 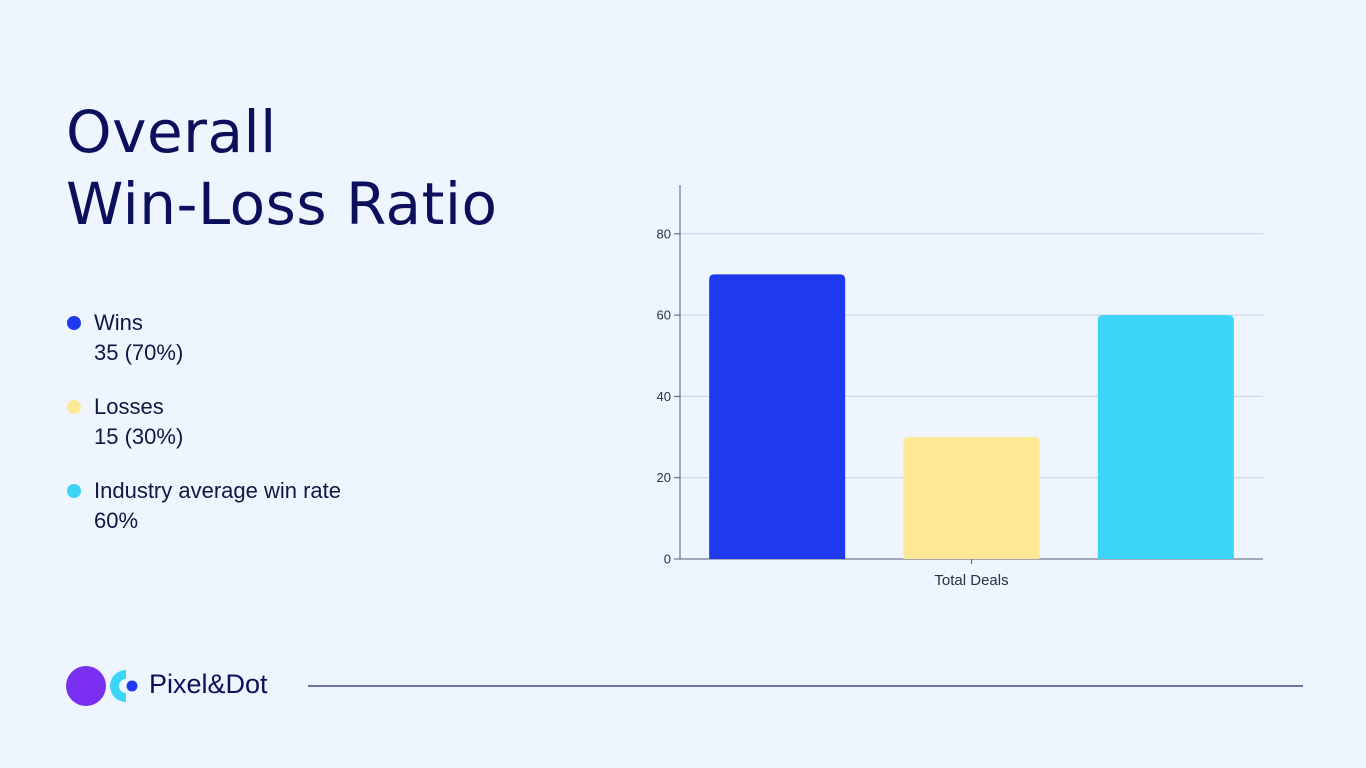 I want to click on y-tick-label-40: 40, so click(x=664, y=396).